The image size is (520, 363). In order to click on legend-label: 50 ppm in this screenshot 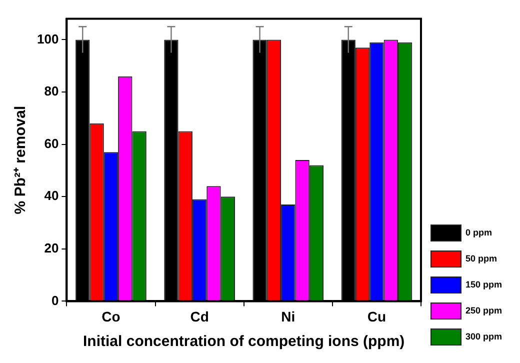, I will do `click(481, 258)`.